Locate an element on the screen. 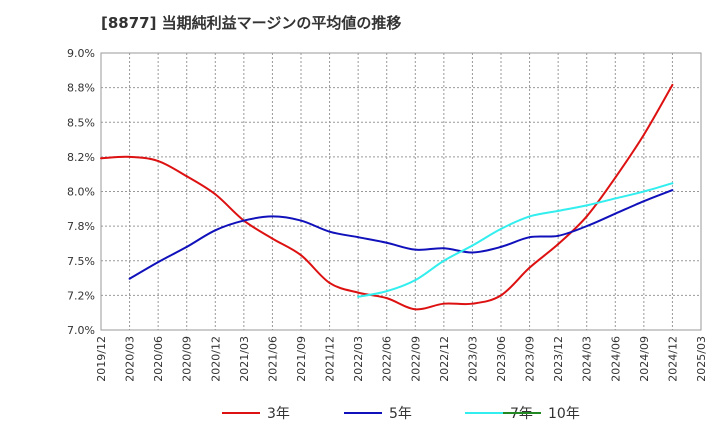 The height and width of the screenshot is (440, 720). x-tick-label: 2021/09 is located at coordinates (301, 359).